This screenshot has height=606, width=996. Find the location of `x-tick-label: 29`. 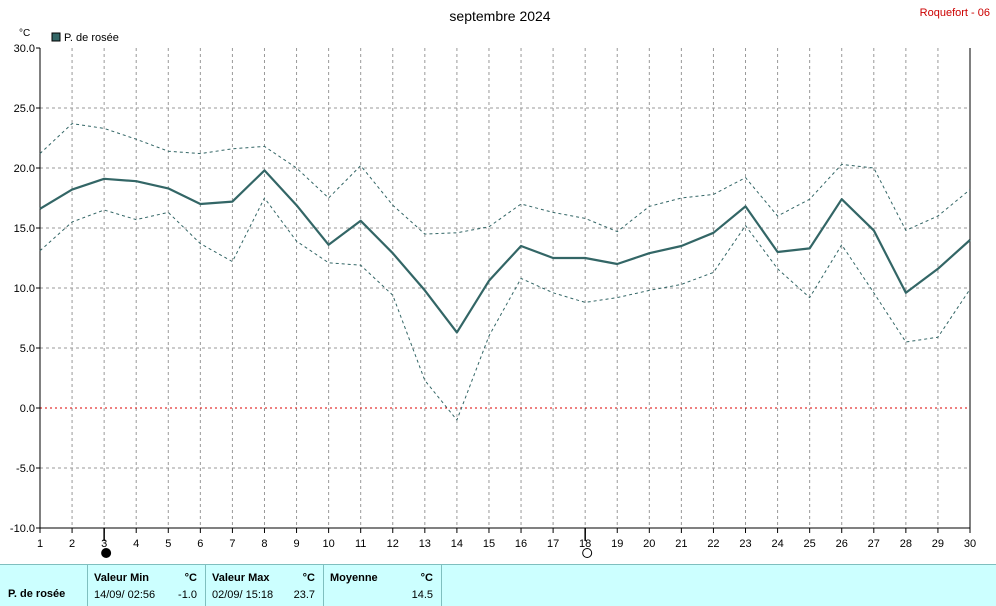

x-tick-label: 29 is located at coordinates (938, 544).